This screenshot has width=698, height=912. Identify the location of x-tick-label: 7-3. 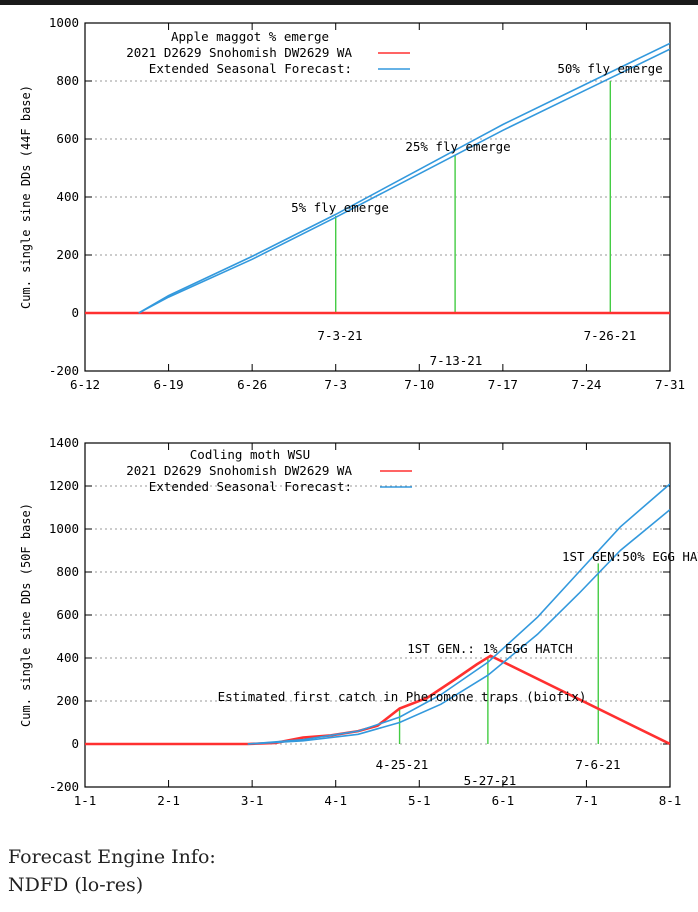
(335, 384).